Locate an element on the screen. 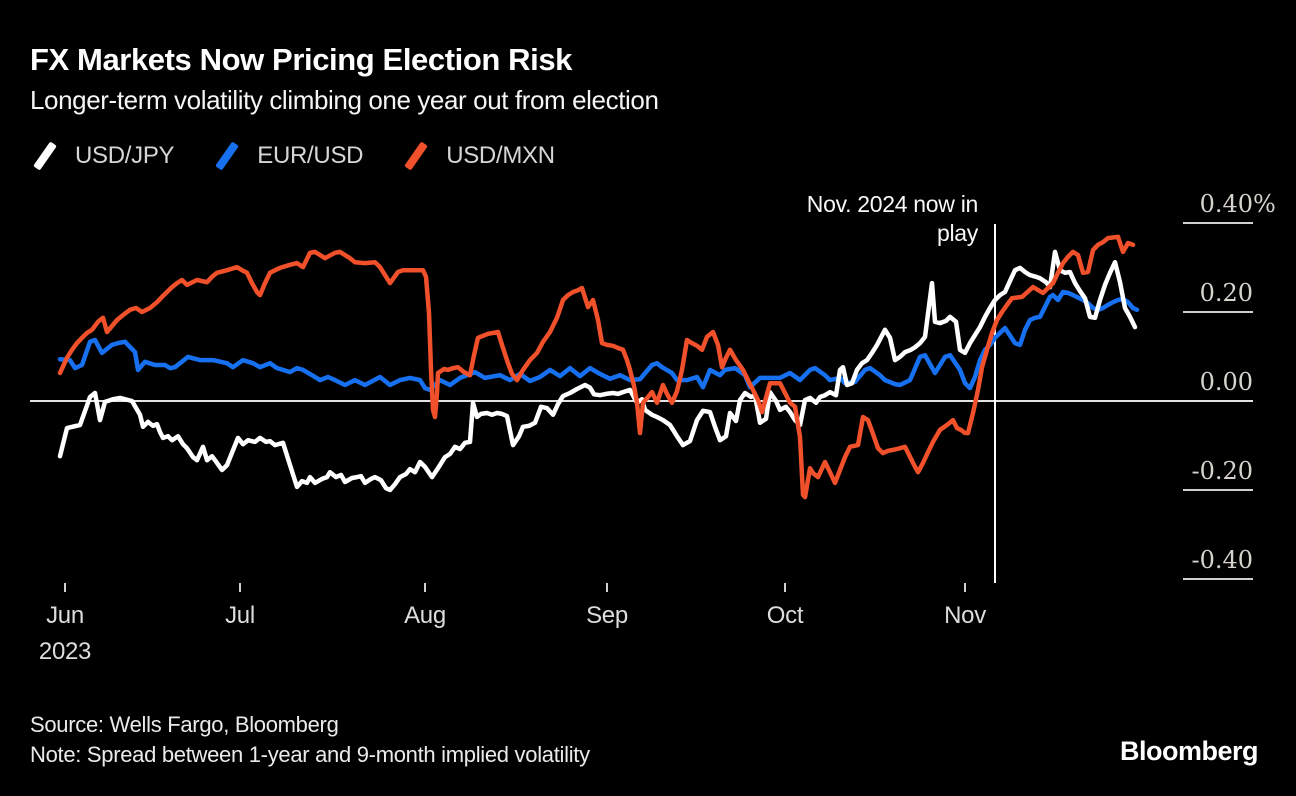 Image resolution: width=1296 pixels, height=796 pixels. y-axis-label: -0.20 is located at coordinates (1222, 471).